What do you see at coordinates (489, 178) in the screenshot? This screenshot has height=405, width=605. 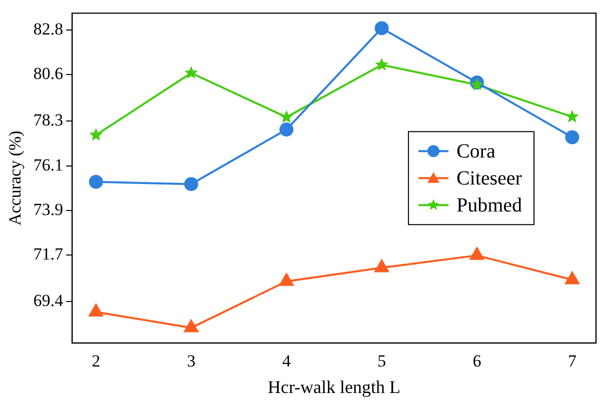 I see `legend-label: Citeseer` at bounding box center [489, 178].